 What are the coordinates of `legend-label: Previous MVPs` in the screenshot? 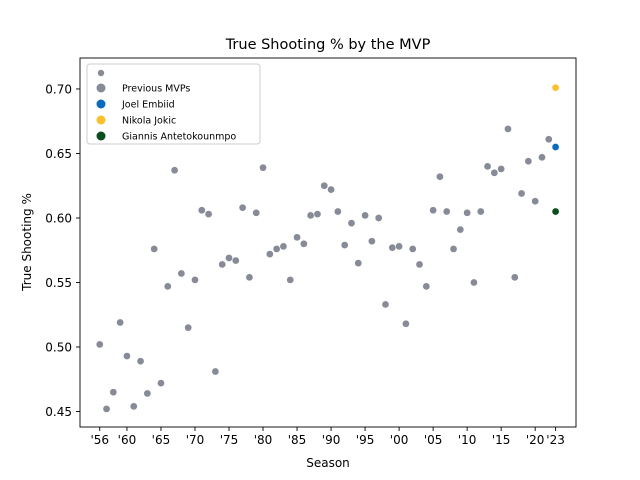 It's located at (156, 89).